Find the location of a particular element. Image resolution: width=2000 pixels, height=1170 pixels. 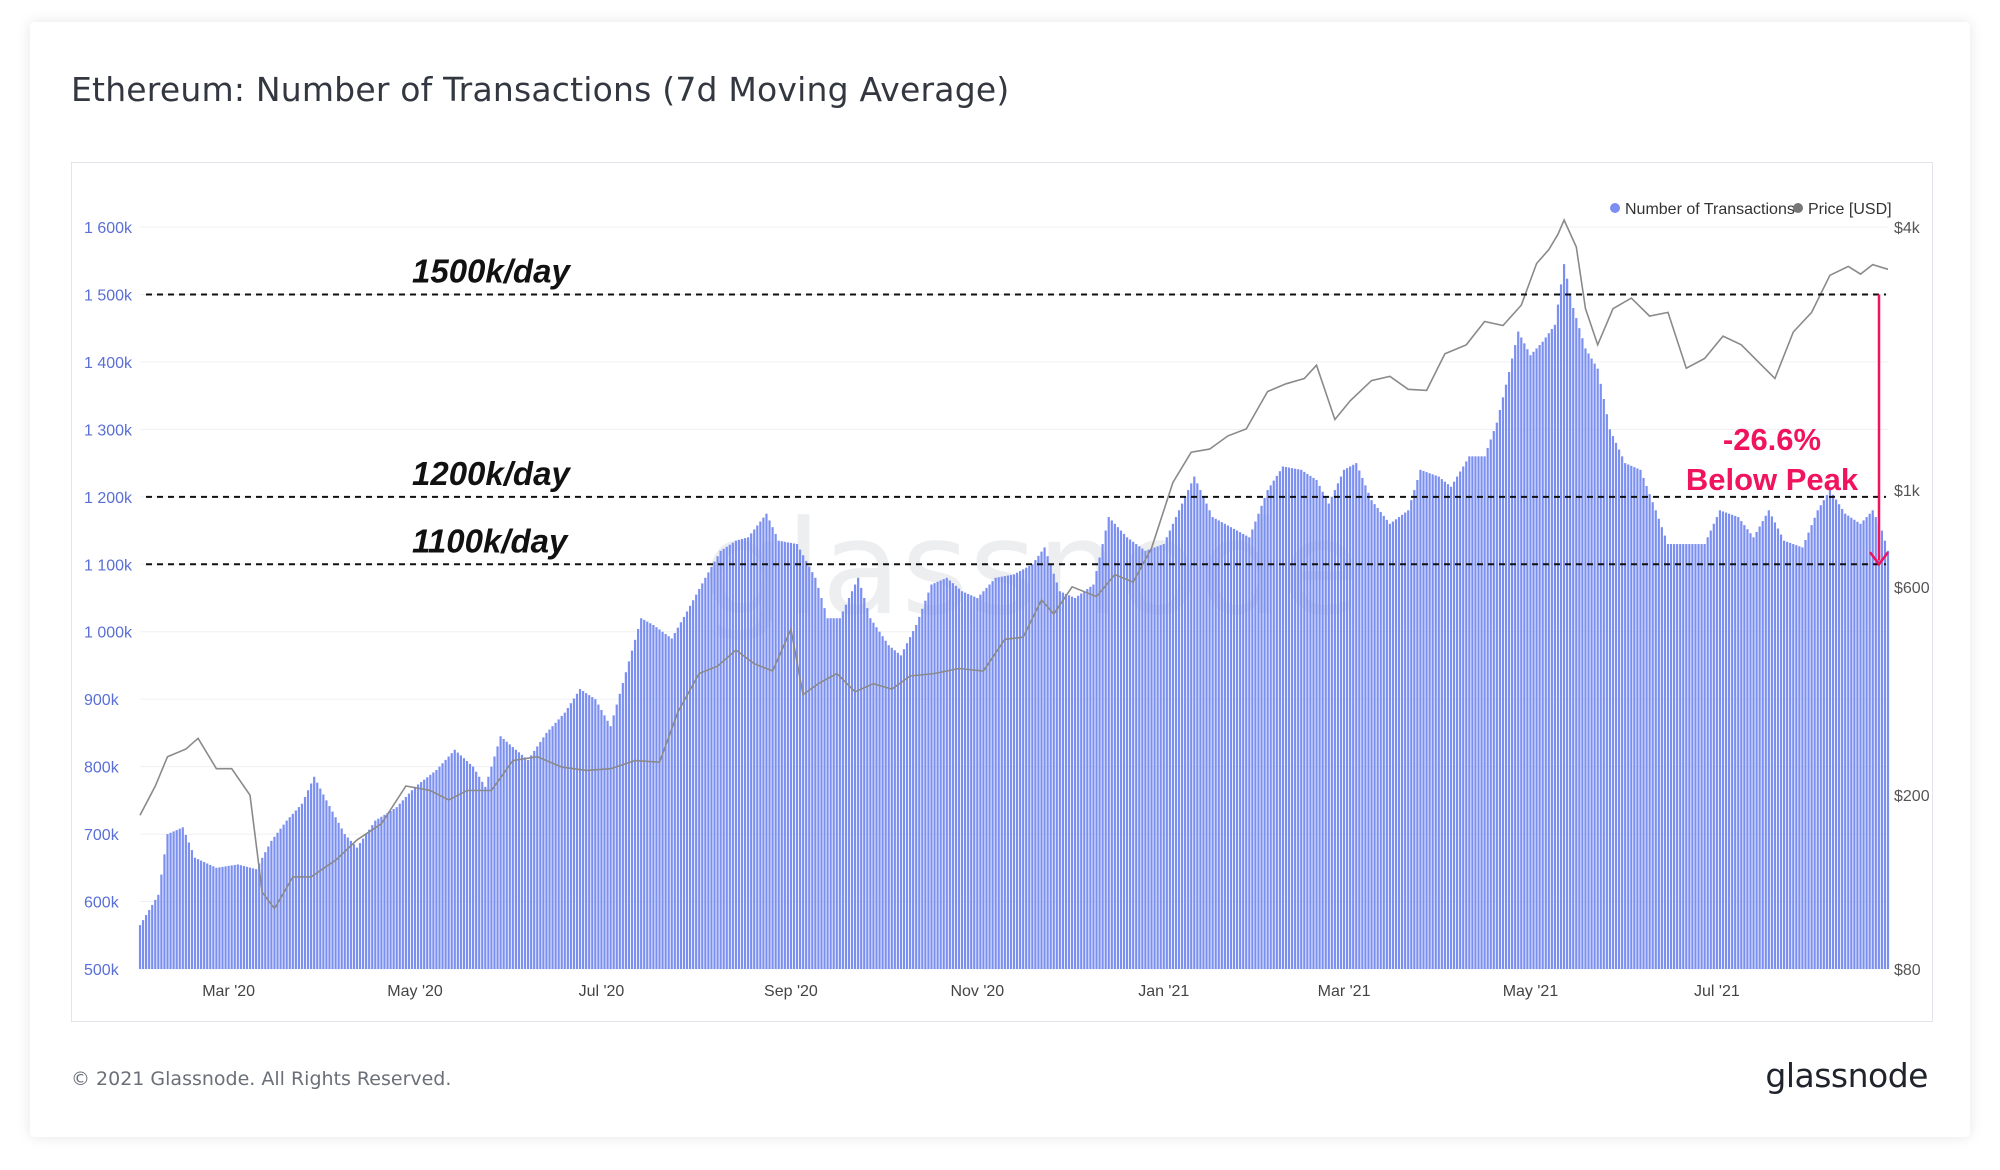

legend-dot-transactions is located at coordinates (1615, 208).